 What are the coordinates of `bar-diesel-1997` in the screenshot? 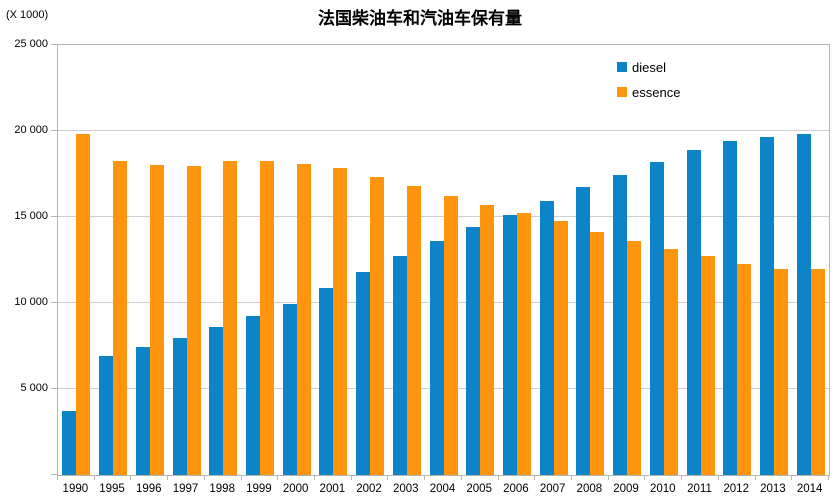 It's located at (179, 406).